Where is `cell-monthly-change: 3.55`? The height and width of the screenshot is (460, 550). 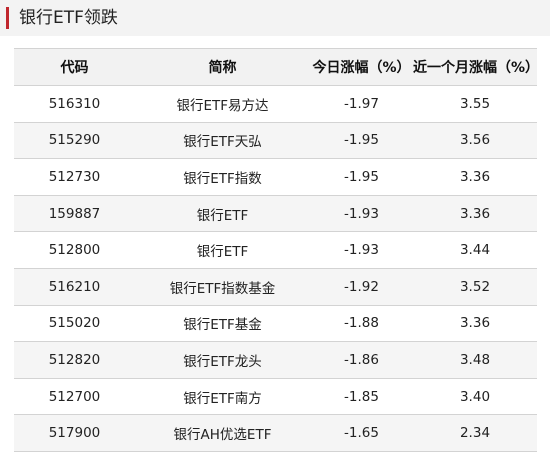
cell-monthly-change: 3.55 is located at coordinates (475, 104).